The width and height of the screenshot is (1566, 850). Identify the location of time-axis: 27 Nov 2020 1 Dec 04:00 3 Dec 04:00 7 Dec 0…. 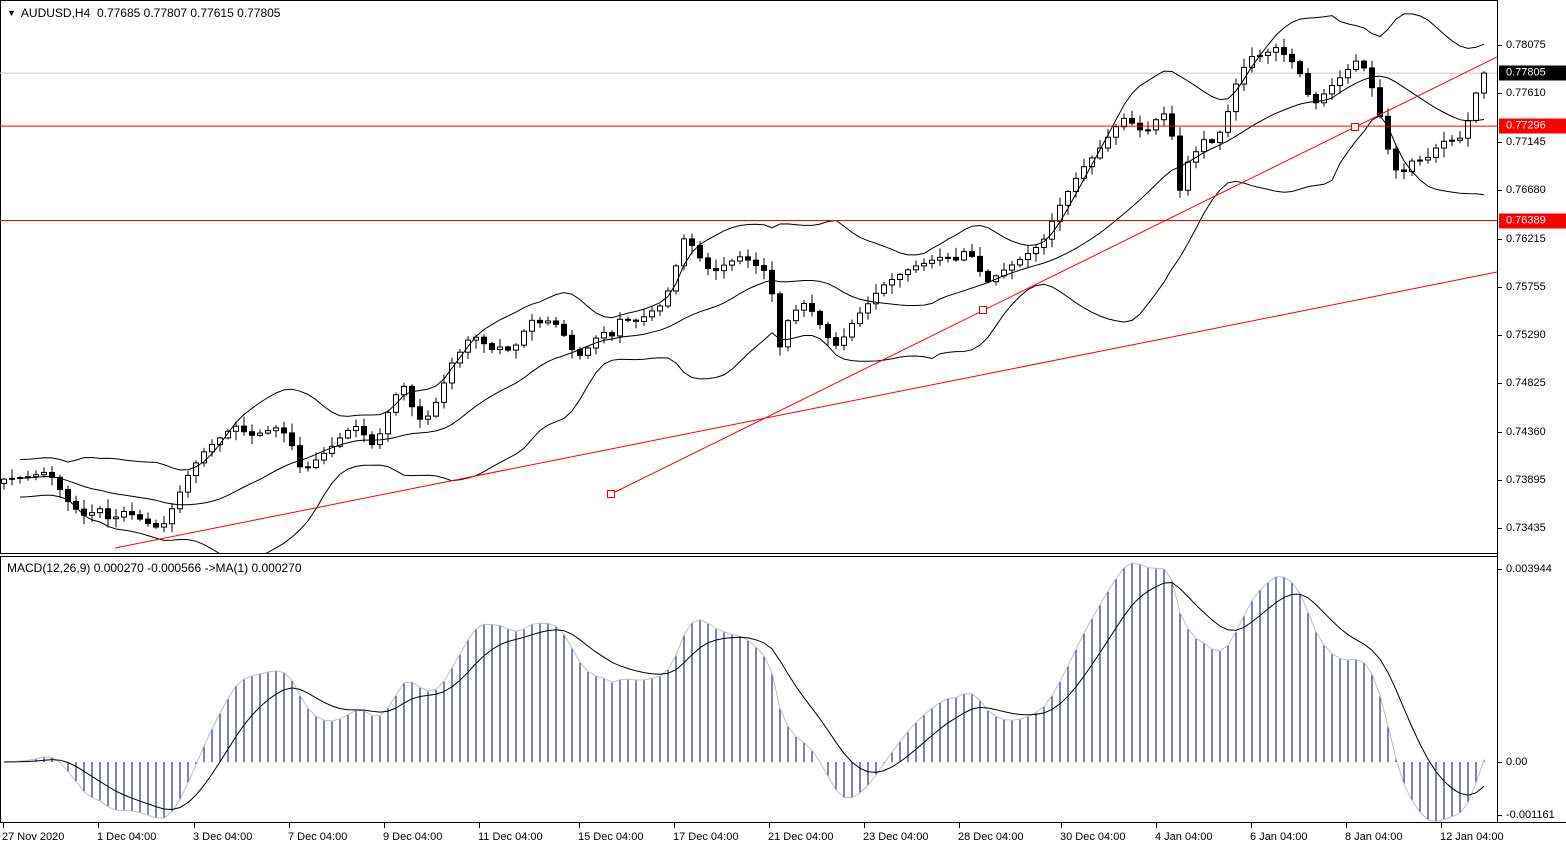
(783, 836).